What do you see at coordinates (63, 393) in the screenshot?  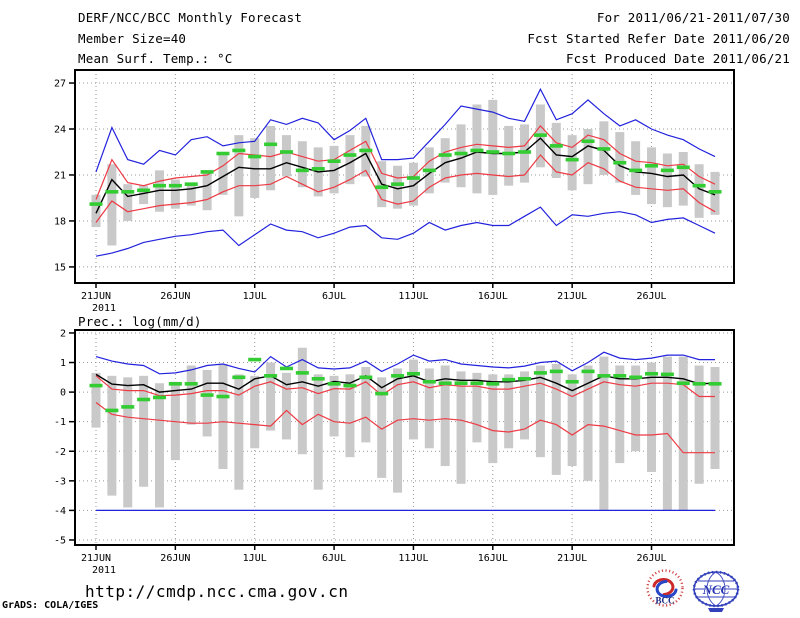 I see `y-tick-label: 0` at bounding box center [63, 393].